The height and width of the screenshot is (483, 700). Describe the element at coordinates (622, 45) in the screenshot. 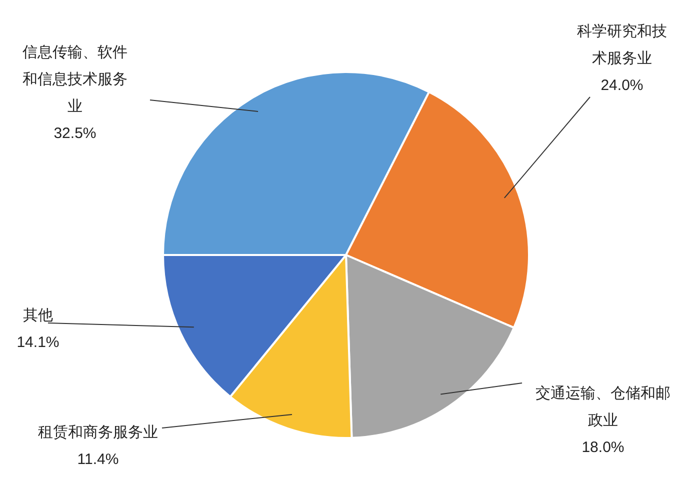

I see `slice-label: 科学研究和技术服务业` at that location.